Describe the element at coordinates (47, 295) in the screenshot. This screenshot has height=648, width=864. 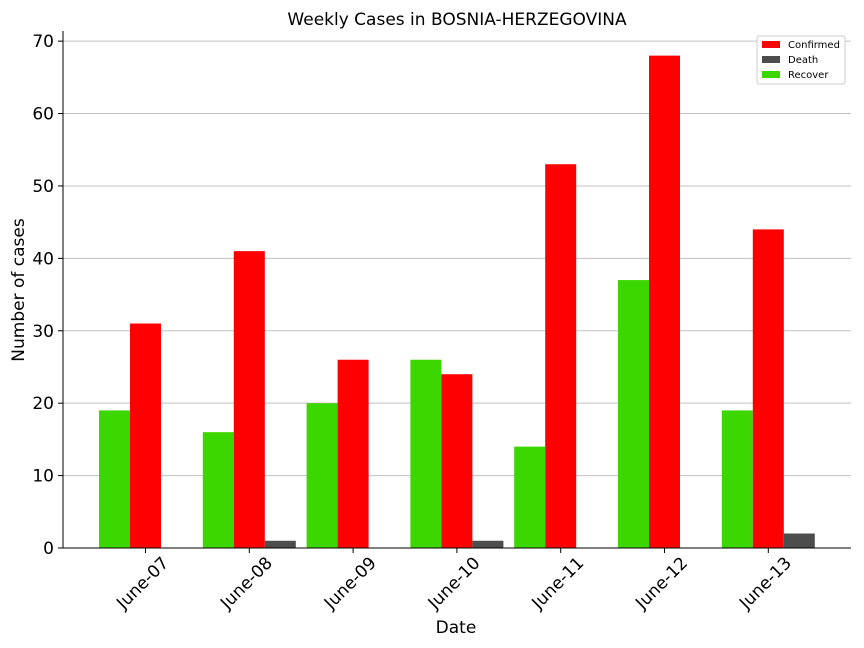
I see `y-ticks: 0 10 20 30 40 50 60 70` at that location.